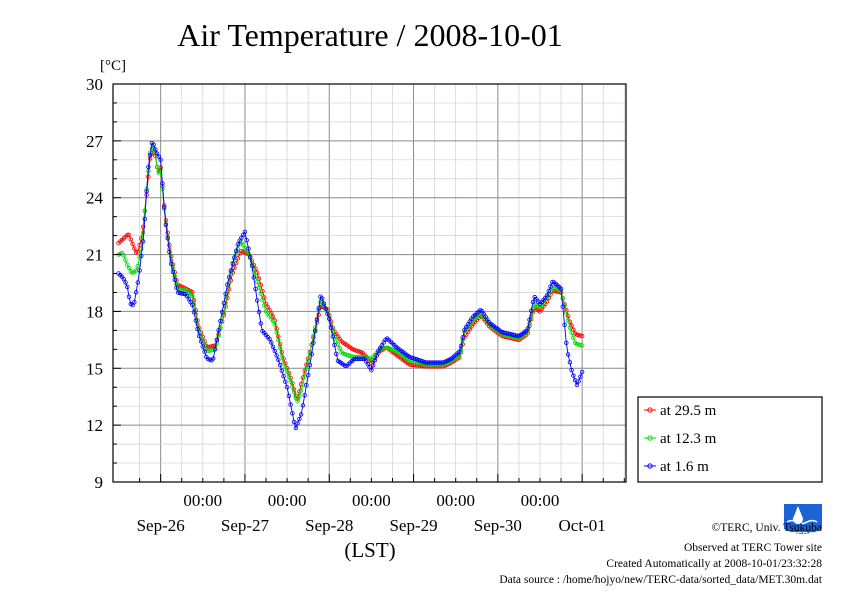 This screenshot has height=595, width=842. What do you see at coordinates (803, 535) in the screenshot?
I see `logo-text: TERC` at bounding box center [803, 535].